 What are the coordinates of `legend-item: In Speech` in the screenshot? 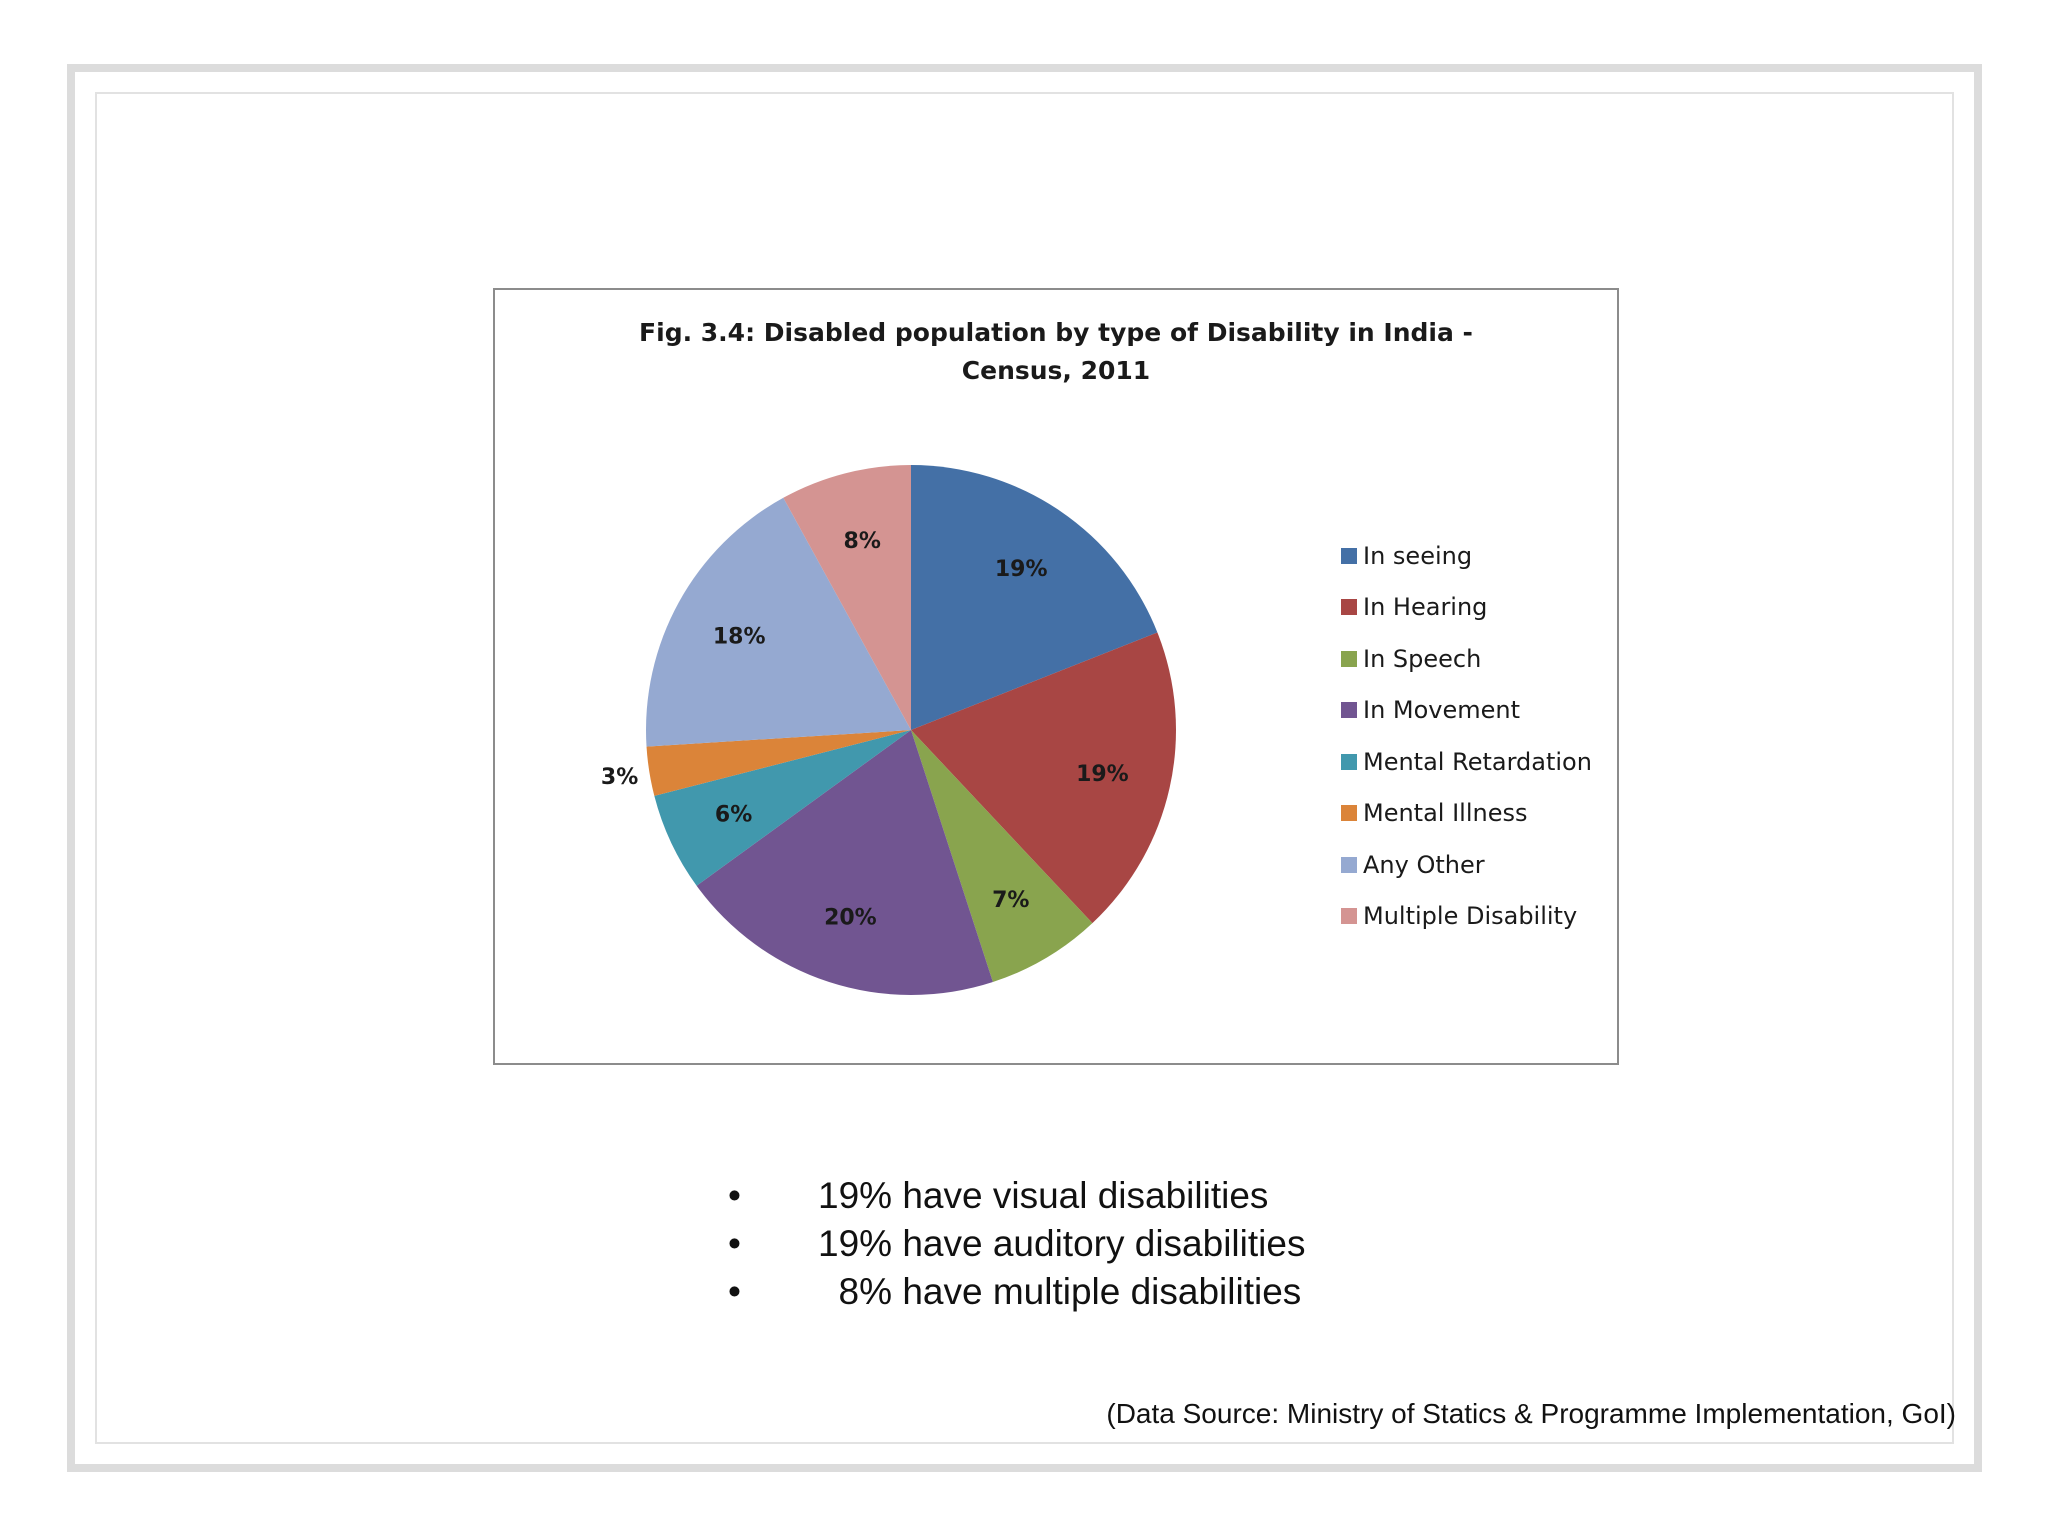 It's located at (1466, 659).